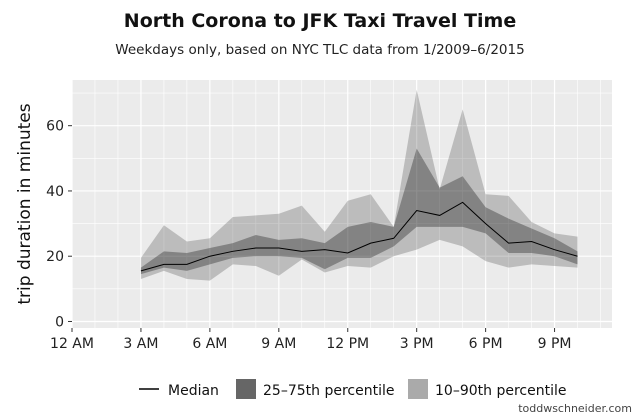  What do you see at coordinates (140, 344) in the screenshot?
I see `x-tick-label: 3 AM` at bounding box center [140, 344].